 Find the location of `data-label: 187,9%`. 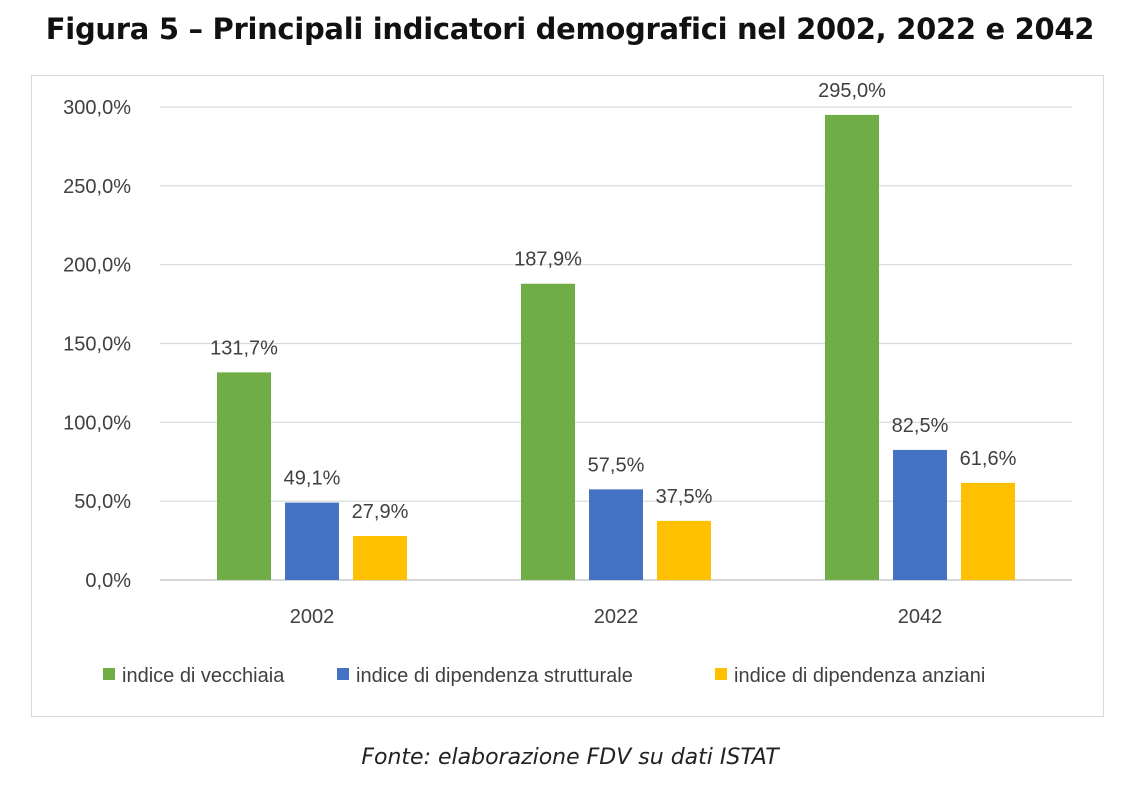

data-label: 187,9% is located at coordinates (548, 260).